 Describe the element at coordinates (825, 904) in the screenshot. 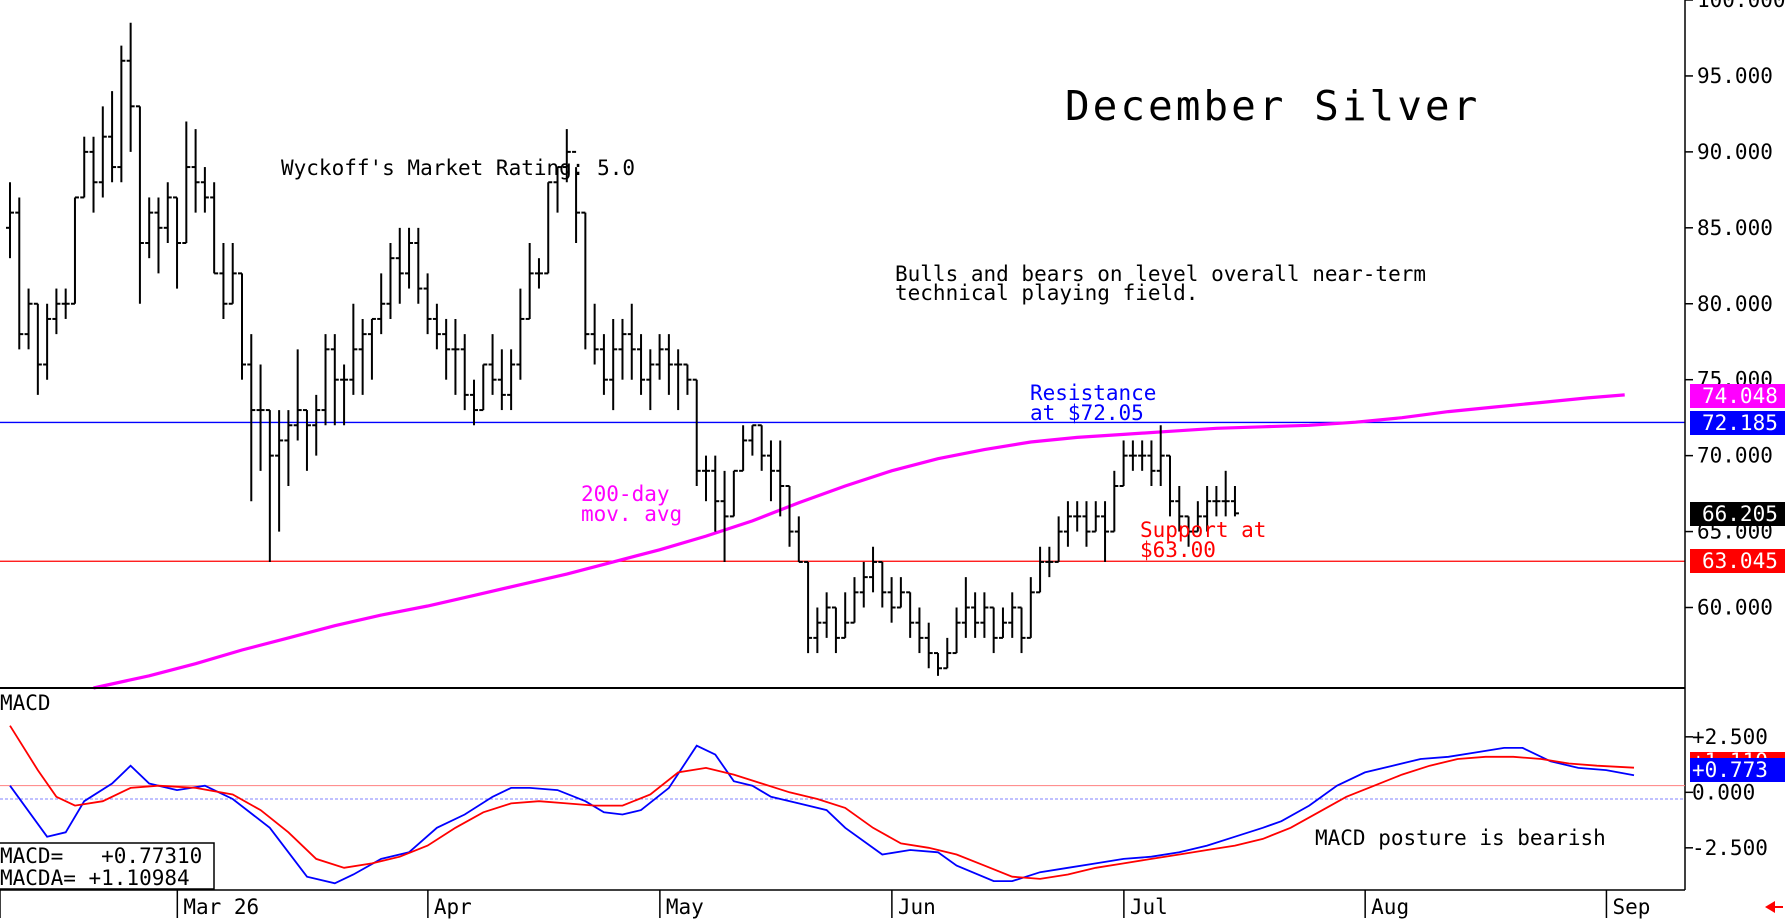

I see `x-axis: Mar 26 Apr May Jun Jul Aug Sep` at that location.